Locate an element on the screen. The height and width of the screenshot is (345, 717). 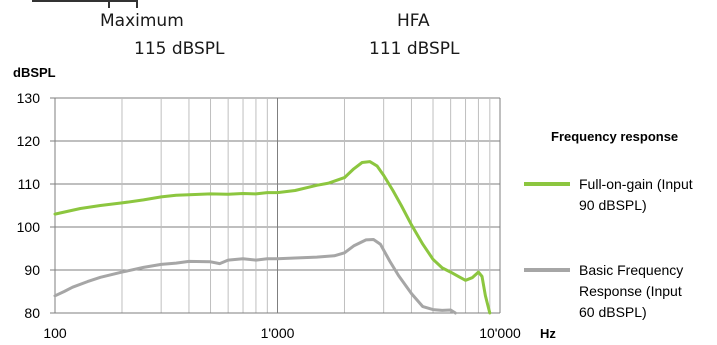
header-maximum-title: Maximum is located at coordinates (142, 21).